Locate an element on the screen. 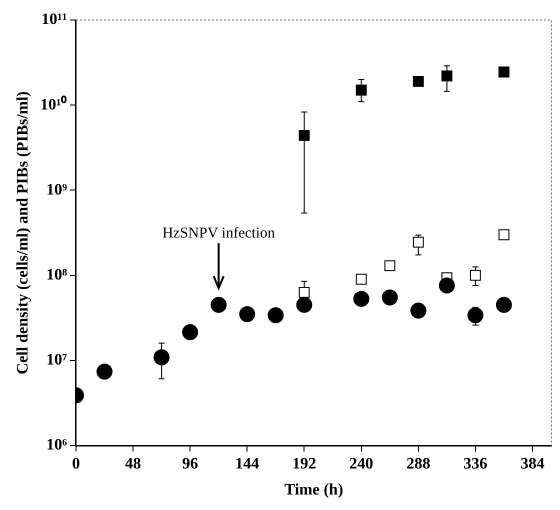 The height and width of the screenshot is (510, 560). x-tick-label: 0 is located at coordinates (76, 463).